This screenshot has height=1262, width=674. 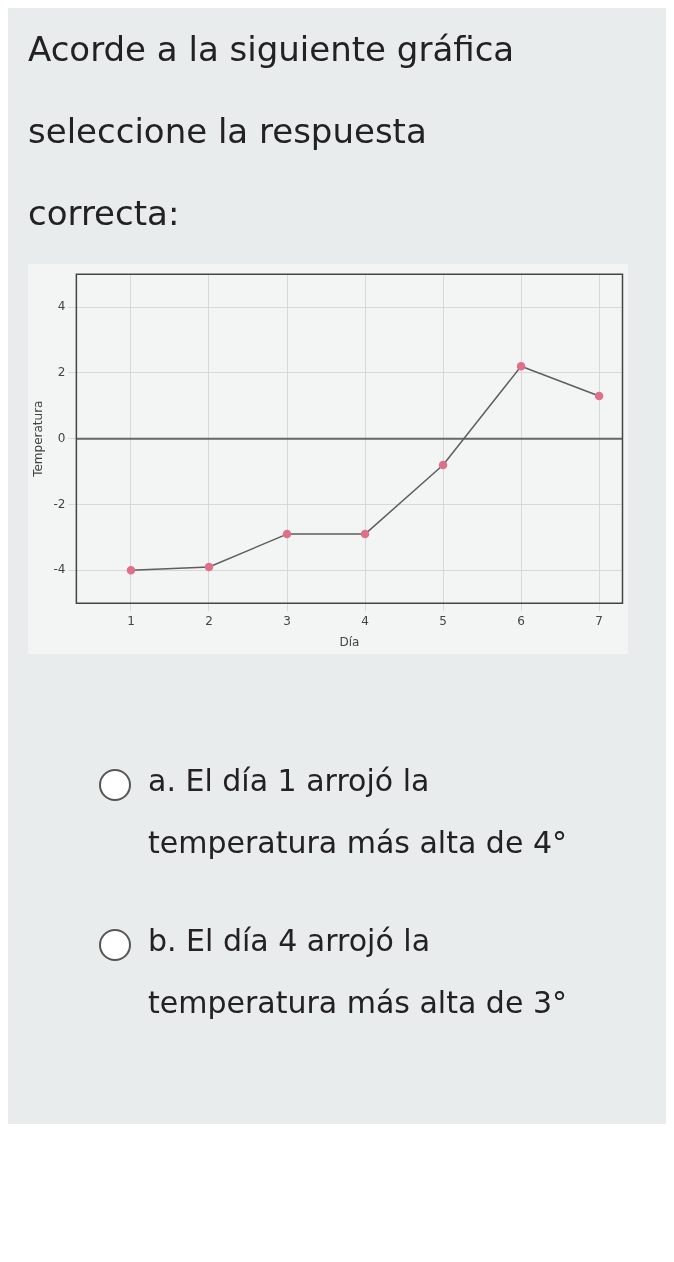 What do you see at coordinates (358, 972) in the screenshot?
I see `text: b. El día 4 arrojó la temperatura más alta de 3°` at bounding box center [358, 972].